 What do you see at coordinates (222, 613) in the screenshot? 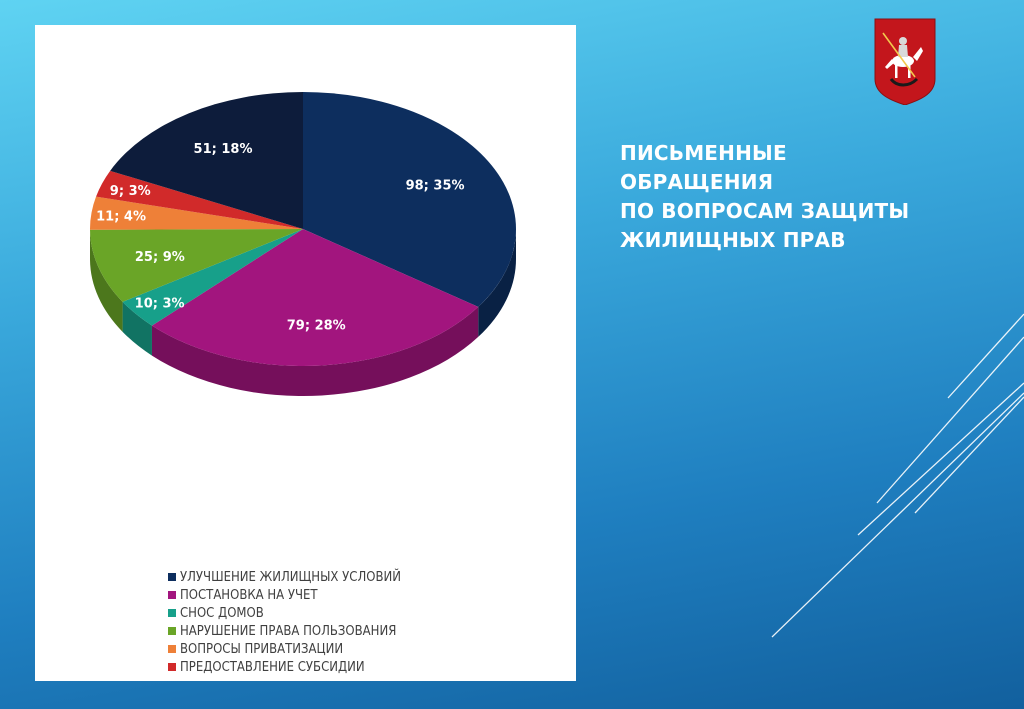
I see `legend-label: СНОС ДОМОВ` at bounding box center [222, 613].